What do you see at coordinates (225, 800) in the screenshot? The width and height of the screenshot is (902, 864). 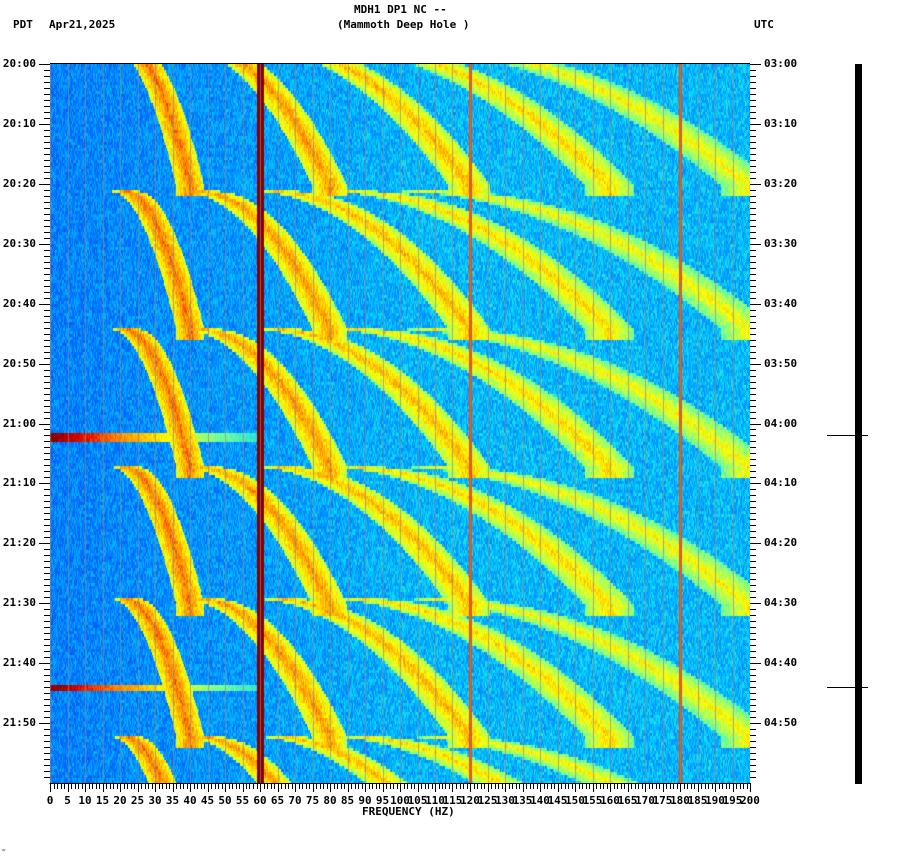 I see `x-tick-label: 50` at bounding box center [225, 800].